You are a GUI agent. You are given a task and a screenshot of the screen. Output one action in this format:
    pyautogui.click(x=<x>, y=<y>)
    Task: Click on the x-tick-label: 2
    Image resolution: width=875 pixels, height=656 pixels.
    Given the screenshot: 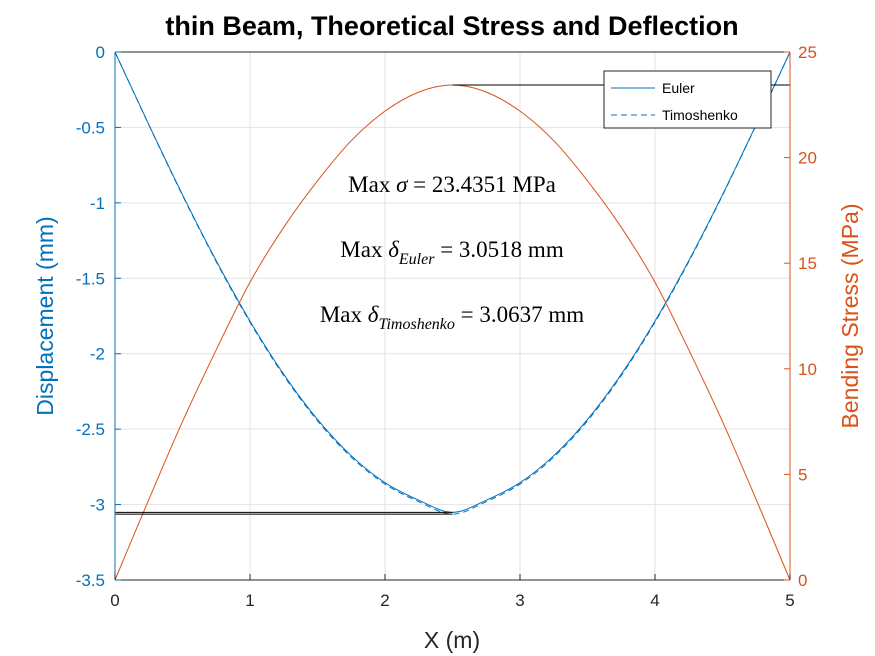 What is the action you would take?
    pyautogui.click(x=384, y=600)
    